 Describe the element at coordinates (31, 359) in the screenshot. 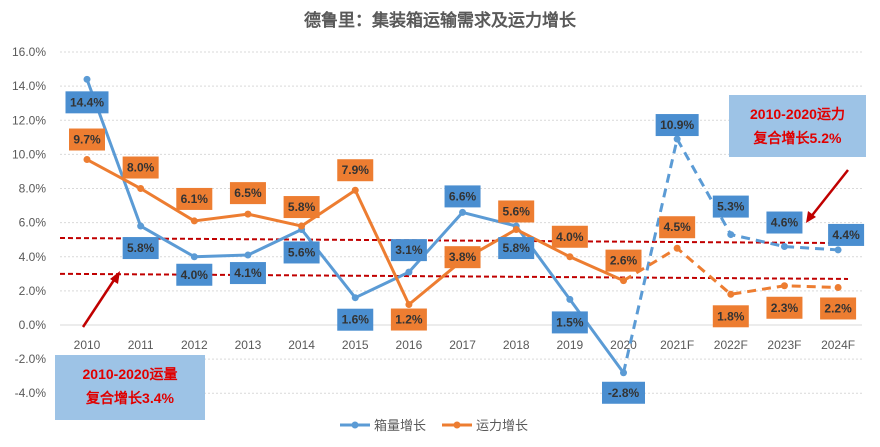

I see `y-tick-label: -2.0%` at that location.